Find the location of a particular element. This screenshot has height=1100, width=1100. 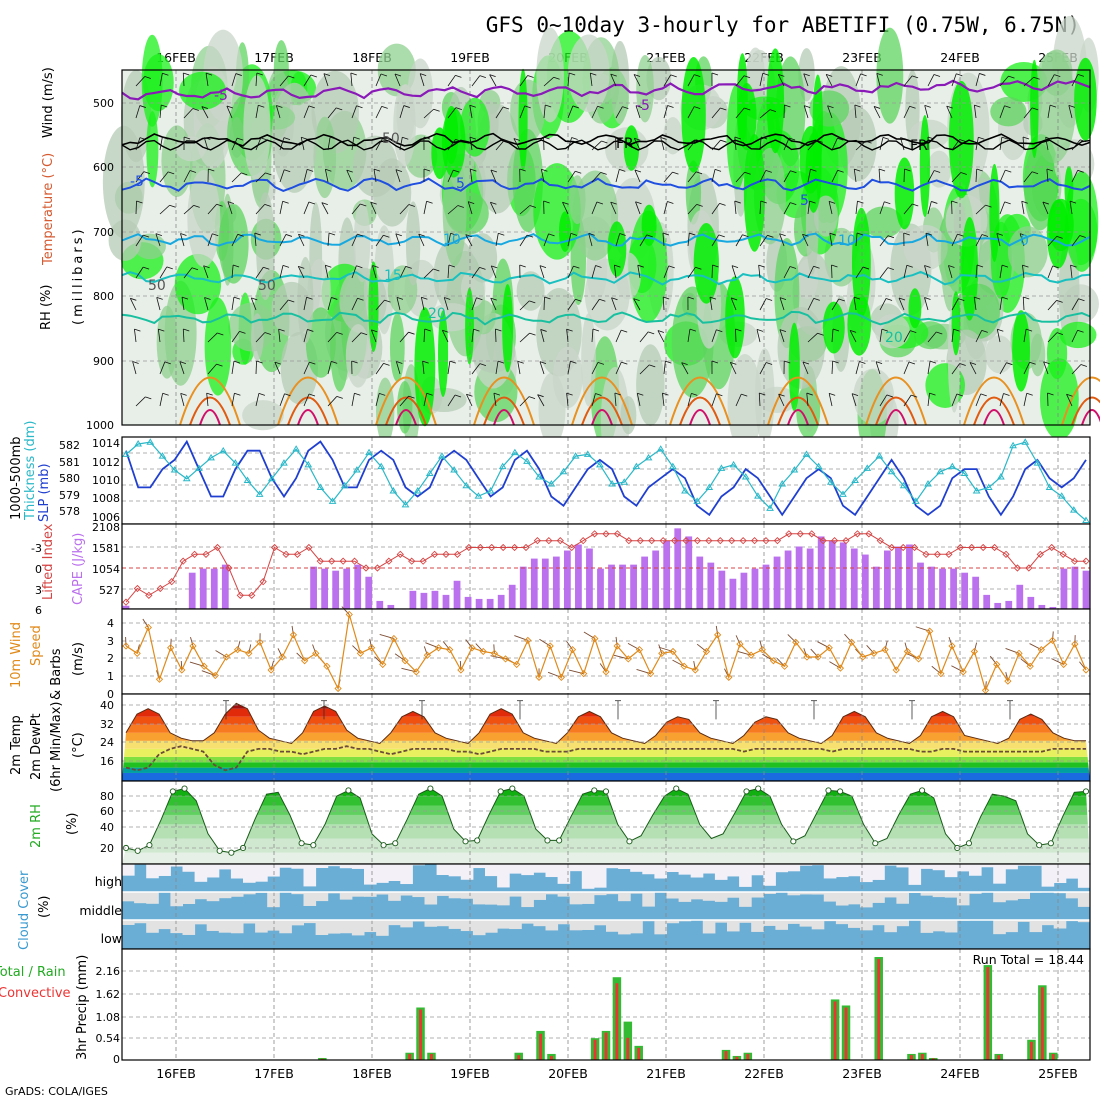

svg-text: Lifted Index is located at coordinates (48, 561).